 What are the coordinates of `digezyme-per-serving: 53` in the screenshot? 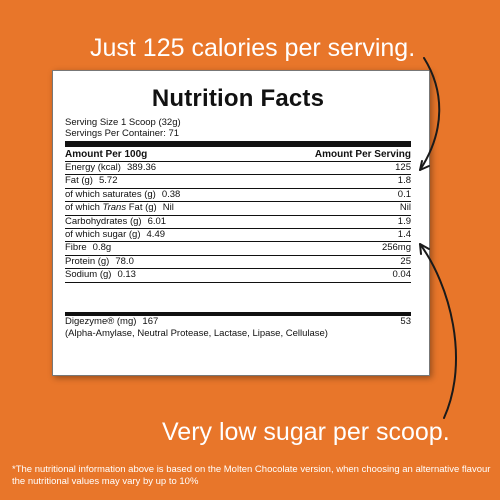 It's located at (405, 321).